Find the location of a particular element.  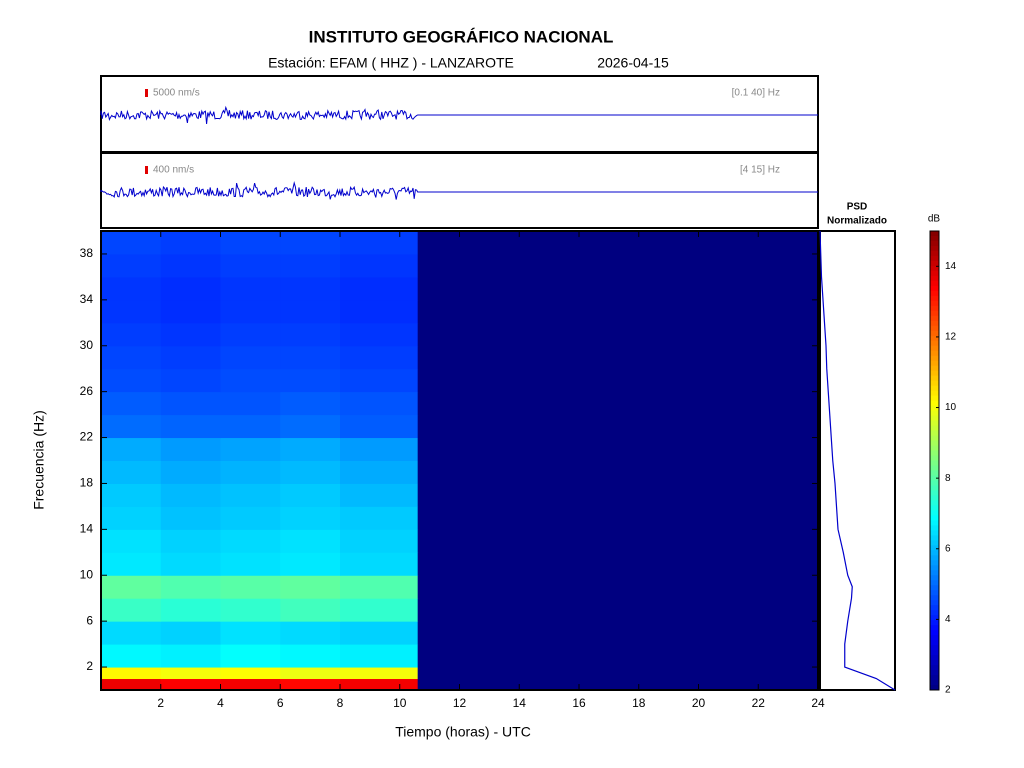

x-tick-label: 8 is located at coordinates (340, 703).